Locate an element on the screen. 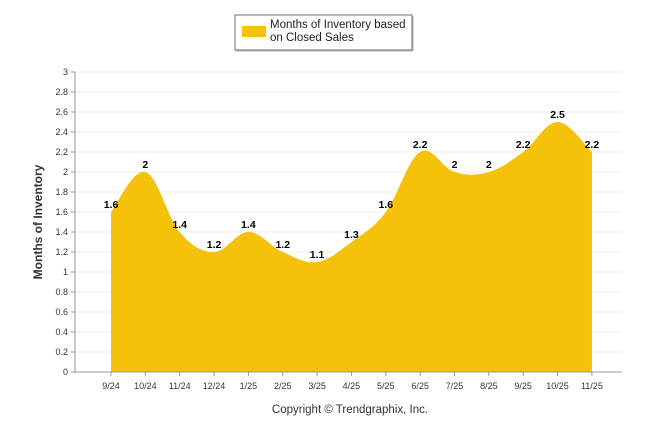  y-axis-title: Months of Inventory is located at coordinates (38, 221).